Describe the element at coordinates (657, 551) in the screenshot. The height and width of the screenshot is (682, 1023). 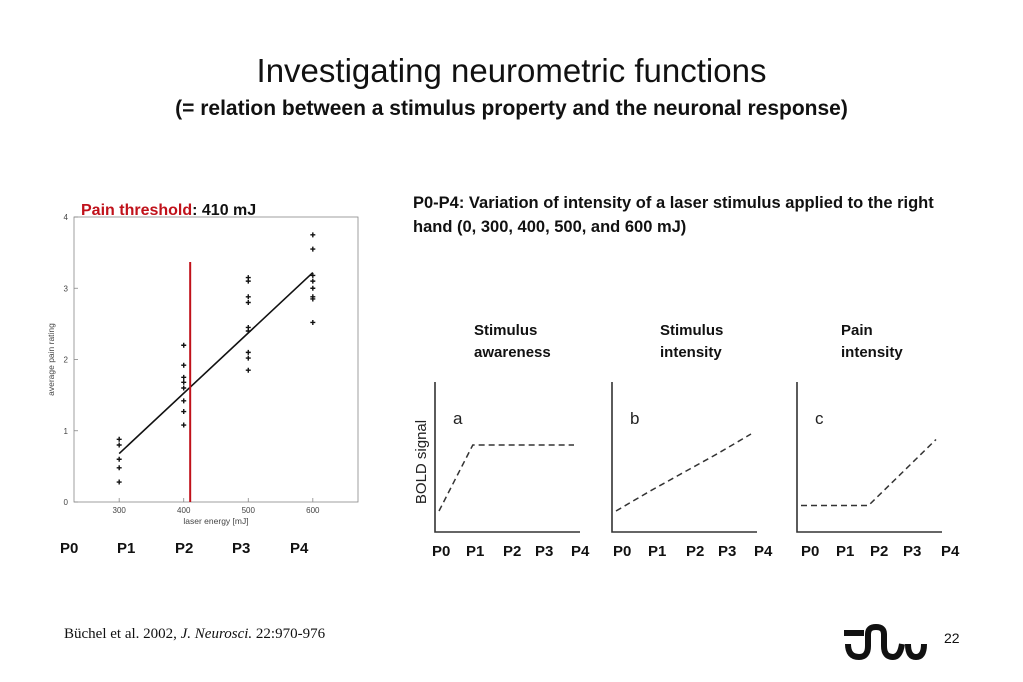
I see `panel-b-p-label-p1: P1` at that location.